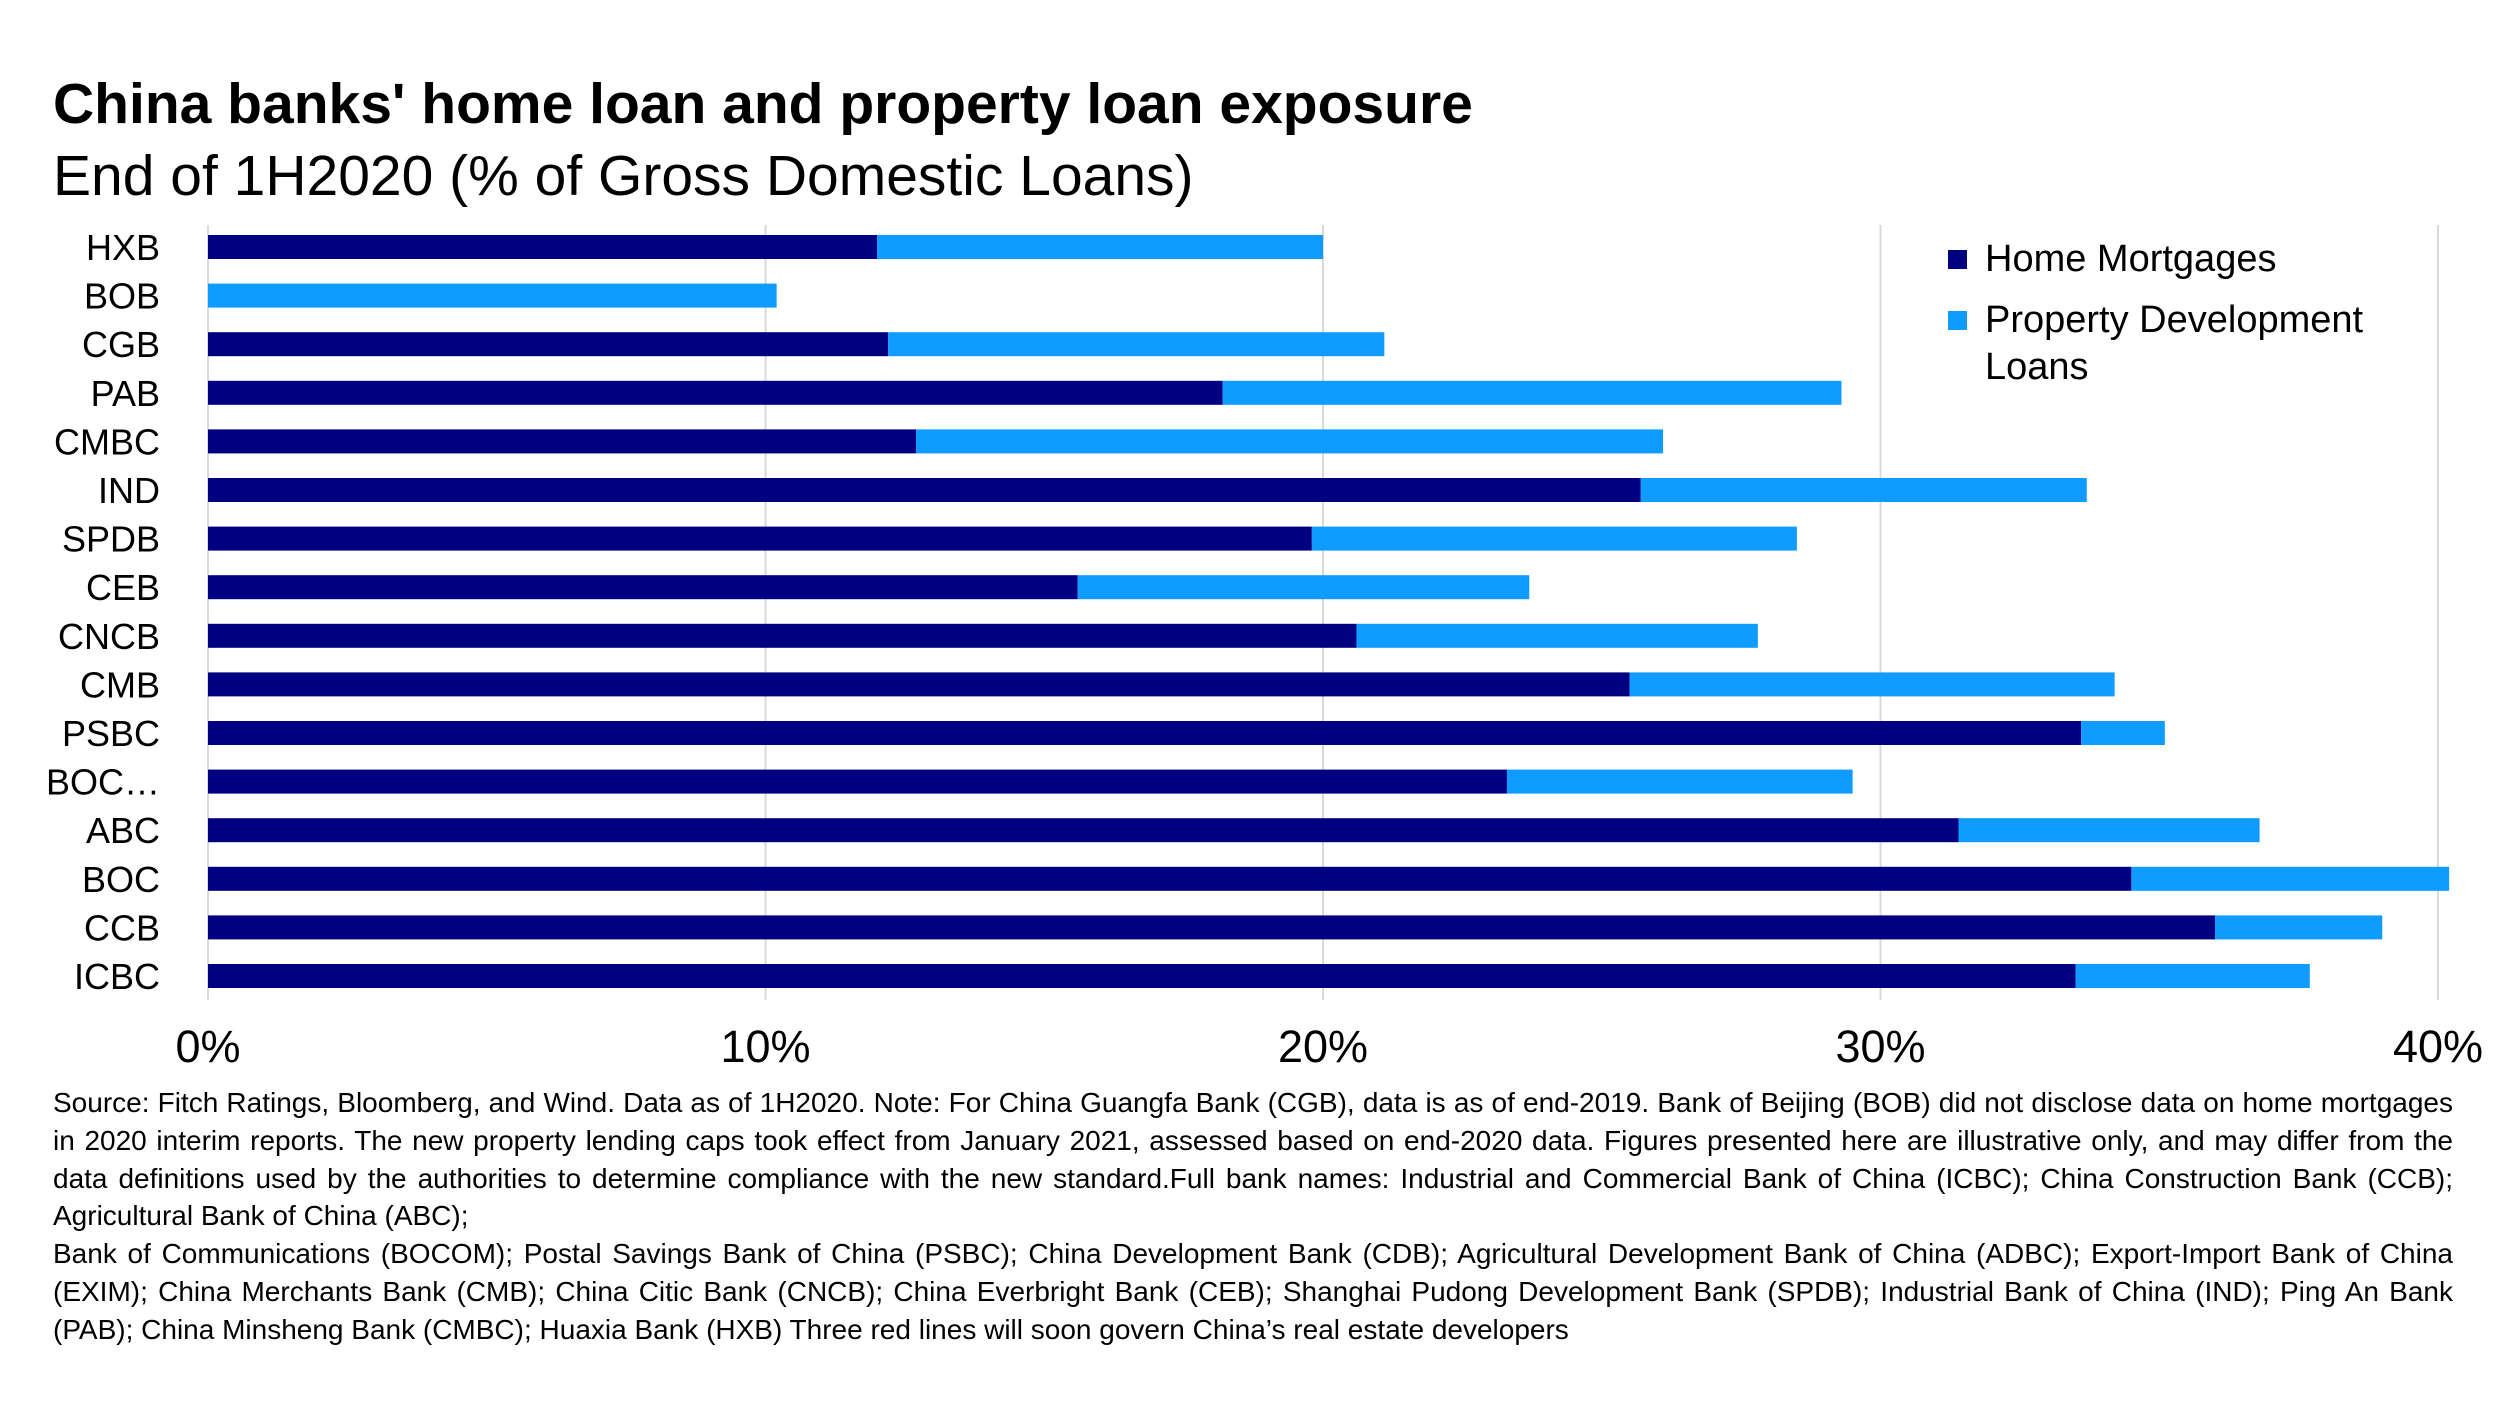 The height and width of the screenshot is (1404, 2496). Describe the element at coordinates (123, 587) in the screenshot. I see `category-label: CEB` at that location.